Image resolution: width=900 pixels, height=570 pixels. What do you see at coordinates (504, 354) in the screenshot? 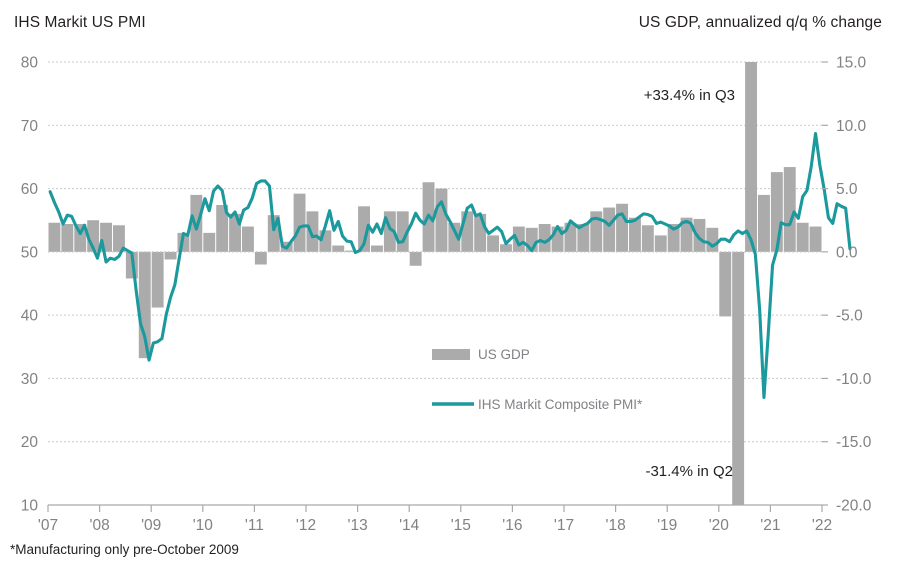
I see `legend-label-gdp: US GDP` at bounding box center [504, 354].